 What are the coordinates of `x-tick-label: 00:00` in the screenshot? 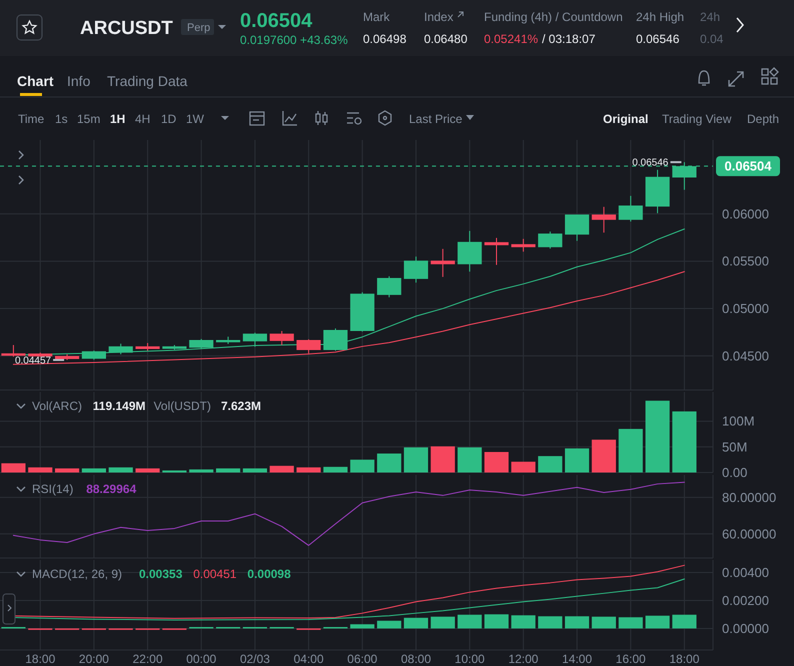 It's located at (201, 659).